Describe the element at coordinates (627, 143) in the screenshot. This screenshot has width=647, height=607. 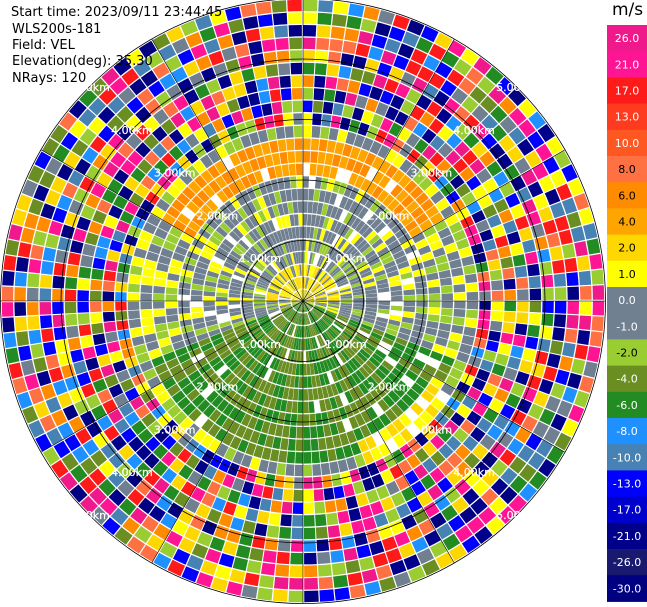
I see `colorbar-tick-label: 10.0` at that location.